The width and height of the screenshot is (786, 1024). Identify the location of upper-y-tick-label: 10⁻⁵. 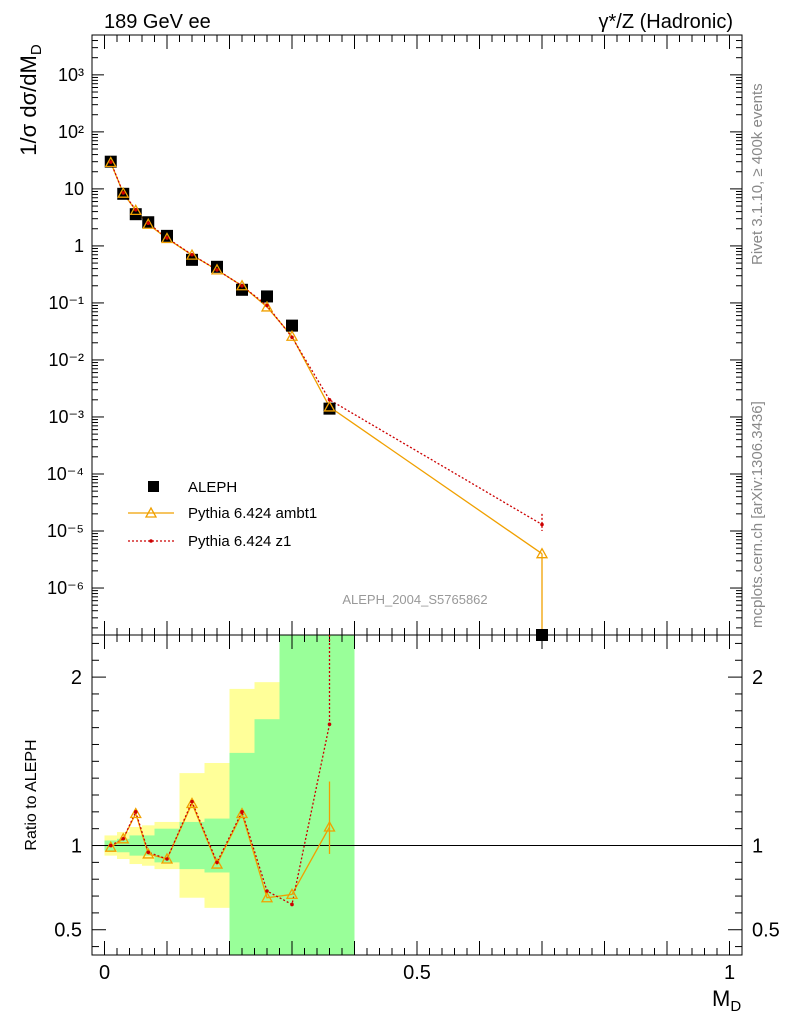
(65, 531).